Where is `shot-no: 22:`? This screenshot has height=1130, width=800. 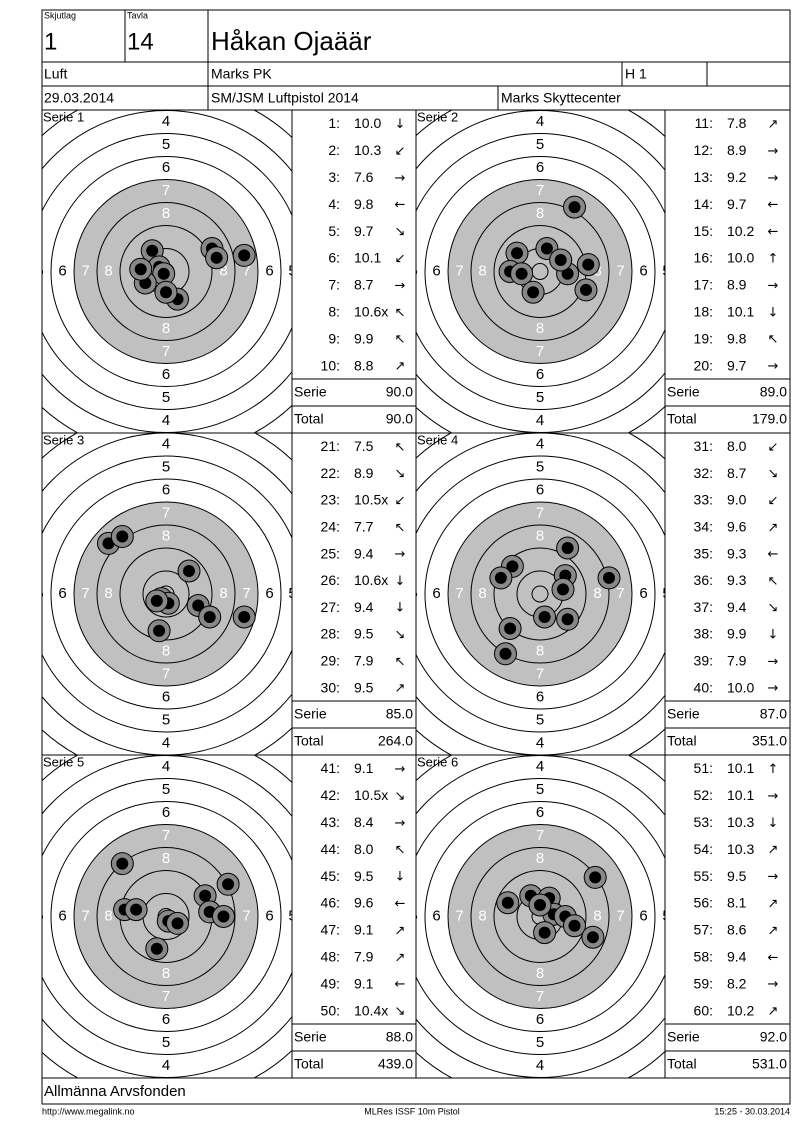
shot-no: 22: is located at coordinates (330, 473).